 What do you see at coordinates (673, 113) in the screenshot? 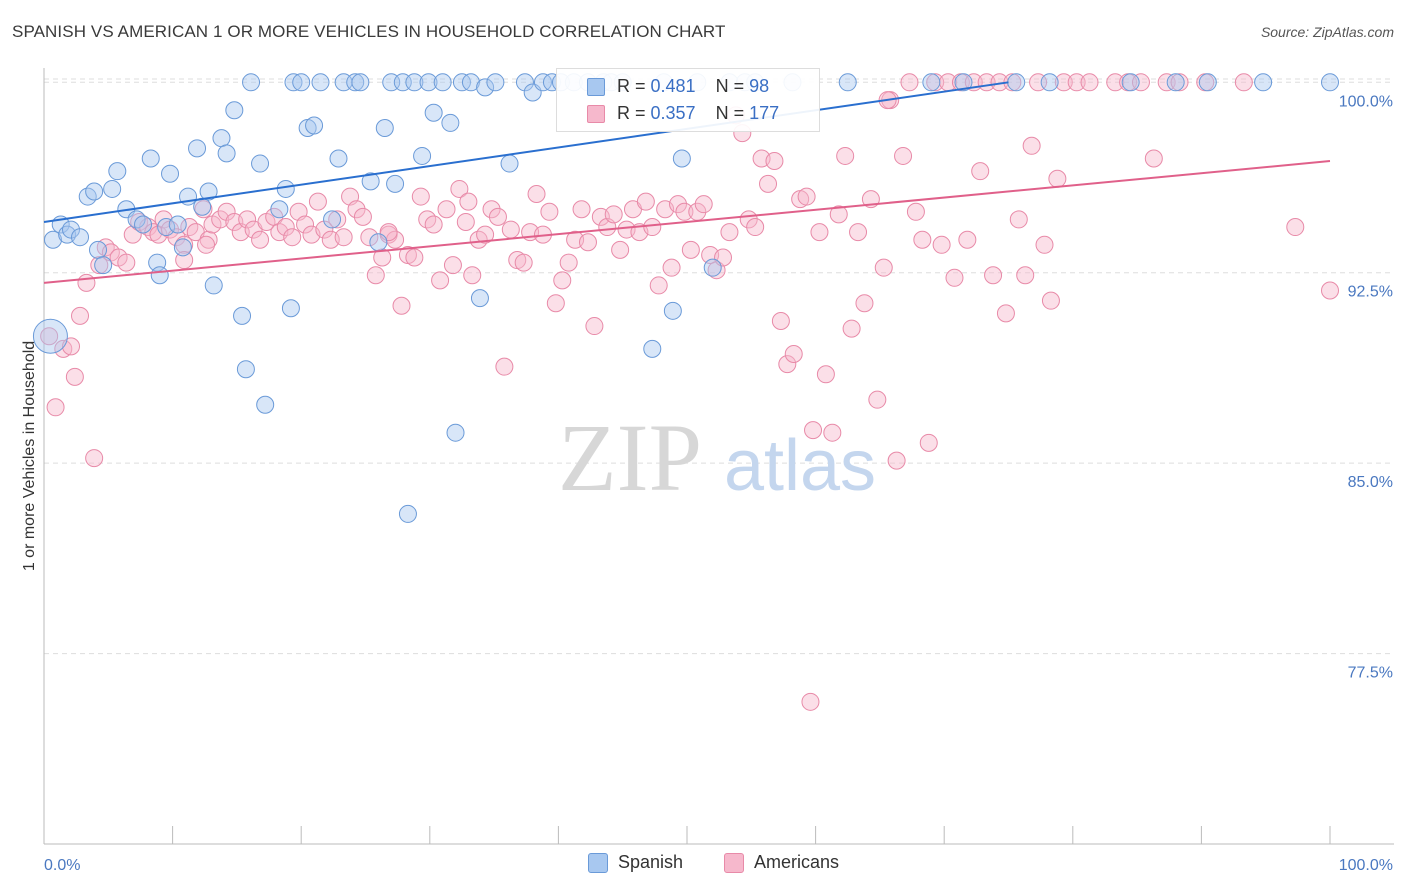
I see `legend-r-value: 0.357` at bounding box center [673, 113].